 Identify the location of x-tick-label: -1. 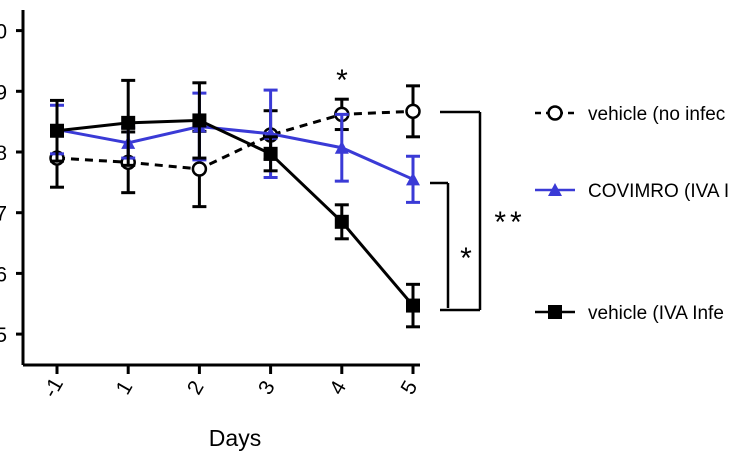
(53, 388).